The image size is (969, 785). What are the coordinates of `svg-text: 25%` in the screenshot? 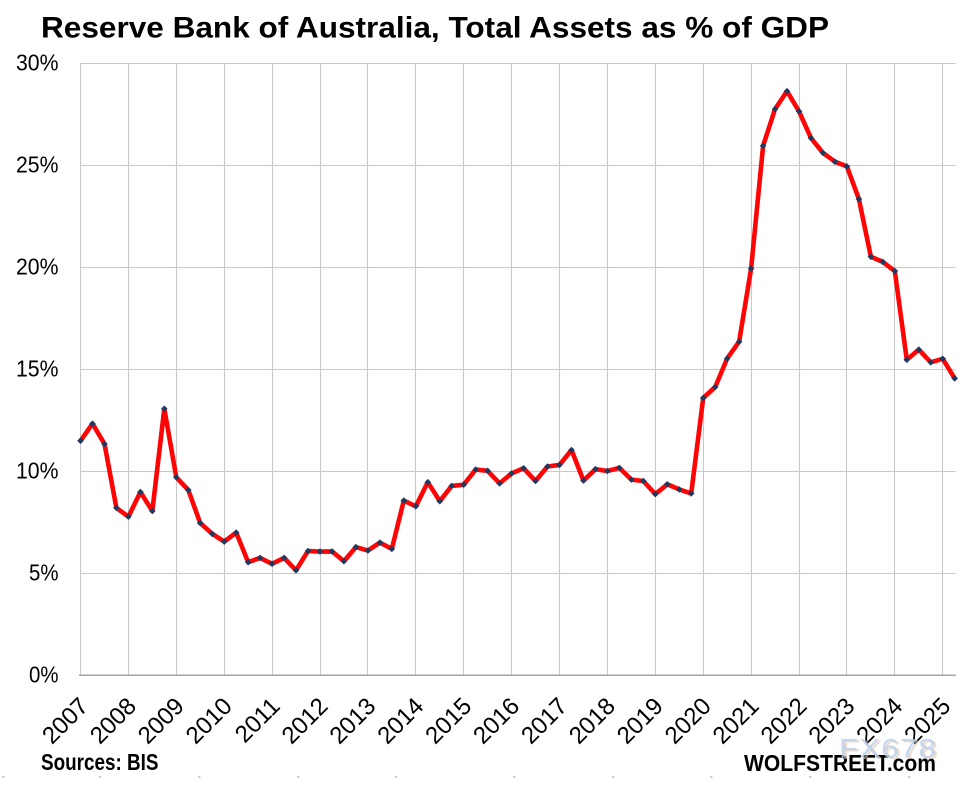 It's located at (37, 165).